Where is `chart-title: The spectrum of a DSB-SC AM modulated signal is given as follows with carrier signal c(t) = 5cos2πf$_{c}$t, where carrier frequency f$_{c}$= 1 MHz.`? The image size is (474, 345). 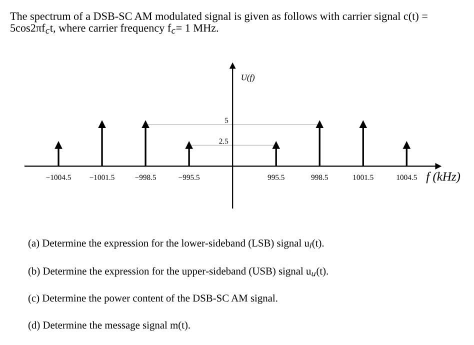 chart-title: The spectrum of a DSB-SC AM modulated signal is given as follows with carrier signal c(t) = 5cos2πf$_{c}$t, where carrier frequency f$_{c}$= 1 MHz. is located at coordinates (219, 23).